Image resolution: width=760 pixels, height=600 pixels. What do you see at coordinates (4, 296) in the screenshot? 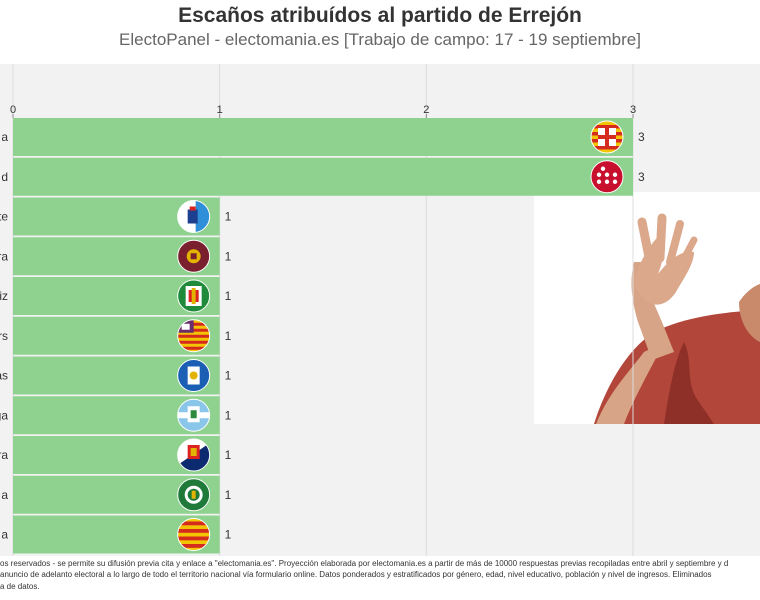
I see `category-label: iz` at bounding box center [4, 296].